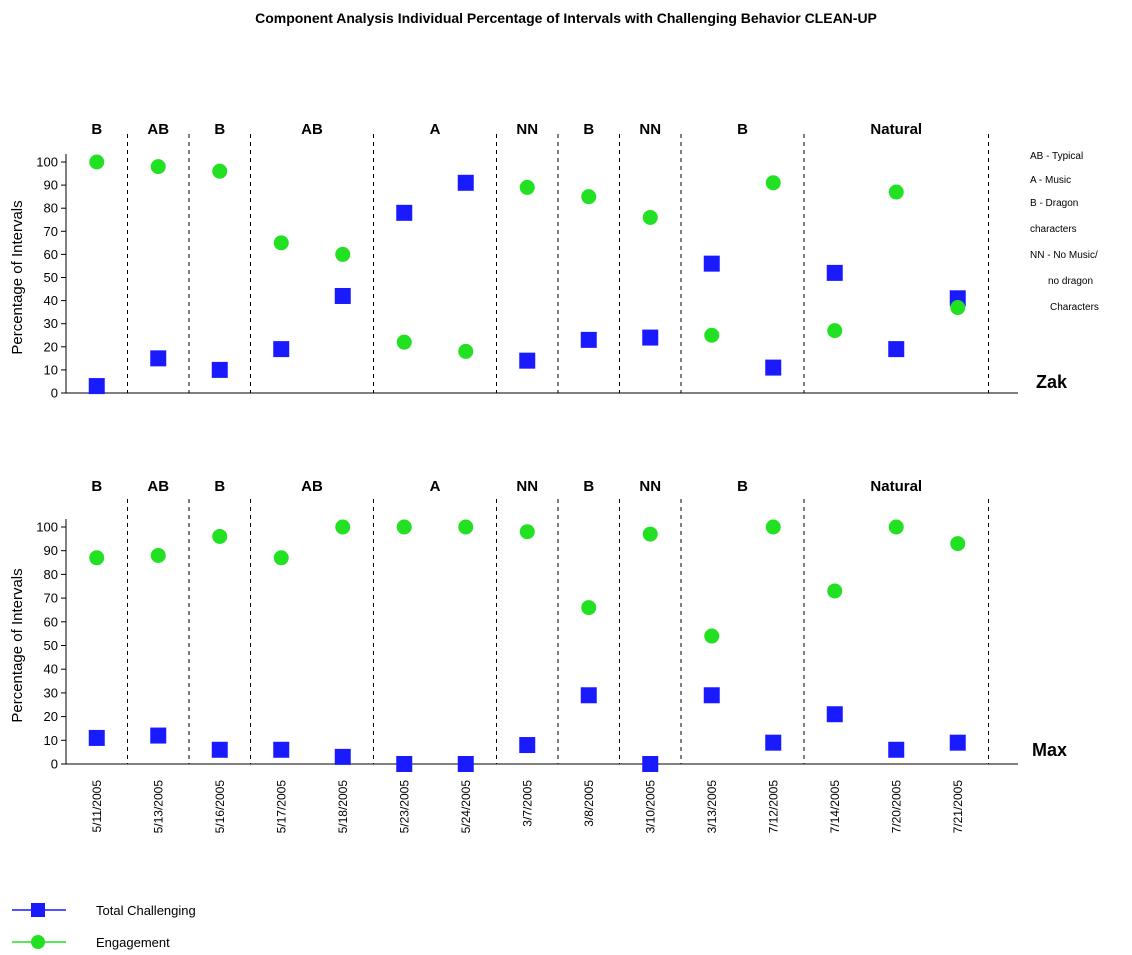 The height and width of the screenshot is (955, 1132). What do you see at coordinates (1064, 255) in the screenshot?
I see `phase-key-item: NN - No Music/` at bounding box center [1064, 255].